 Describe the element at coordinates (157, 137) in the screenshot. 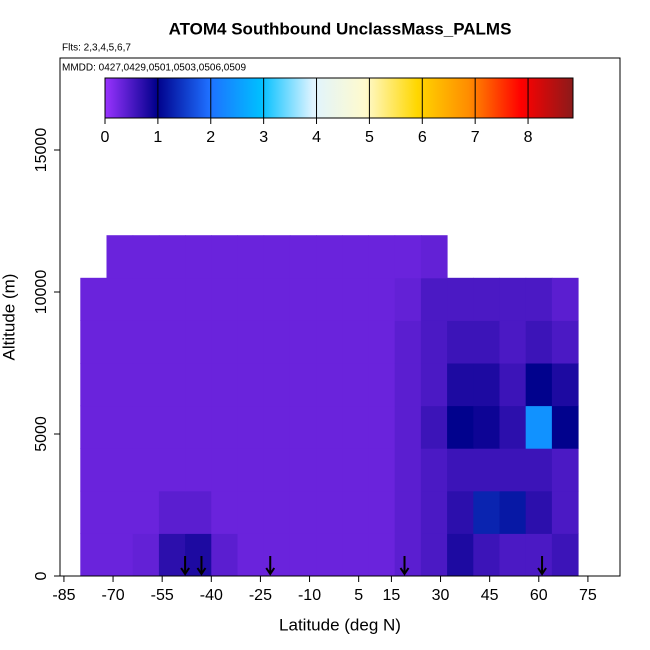

I see `colorbar-tick-label: 1` at that location.